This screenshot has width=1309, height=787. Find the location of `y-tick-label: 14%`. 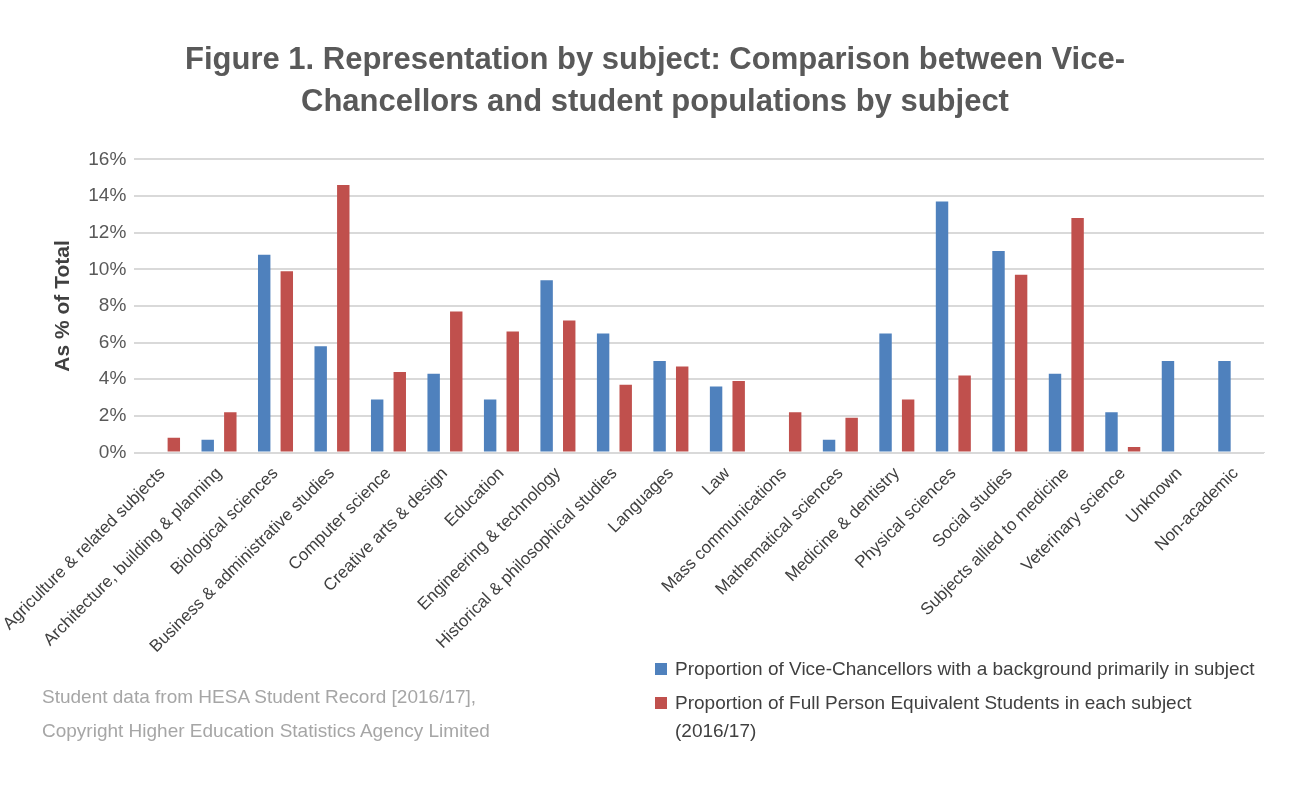

y-tick-label: 14% is located at coordinates (107, 195).